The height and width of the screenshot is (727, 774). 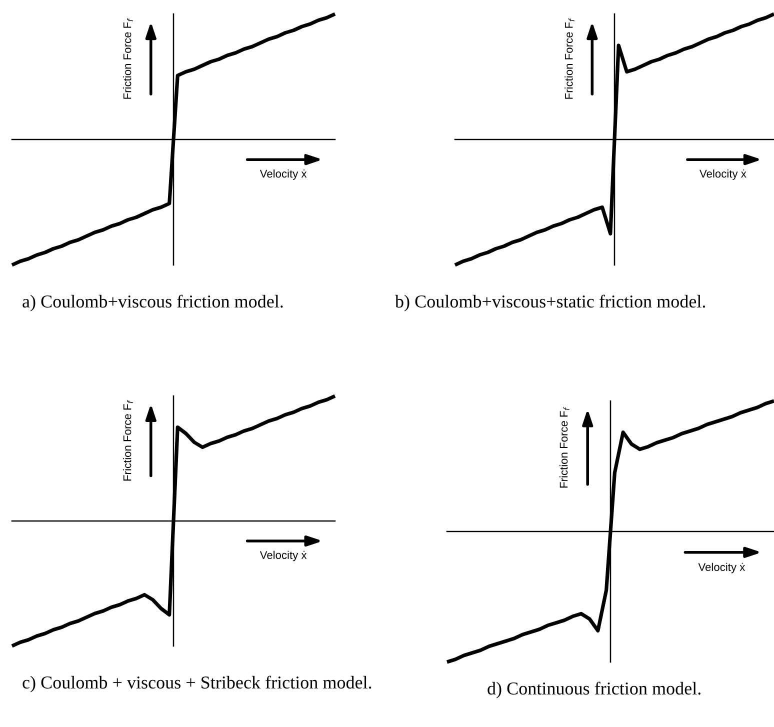 I want to click on text: d) Continuous friction model., so click(x=594, y=690).